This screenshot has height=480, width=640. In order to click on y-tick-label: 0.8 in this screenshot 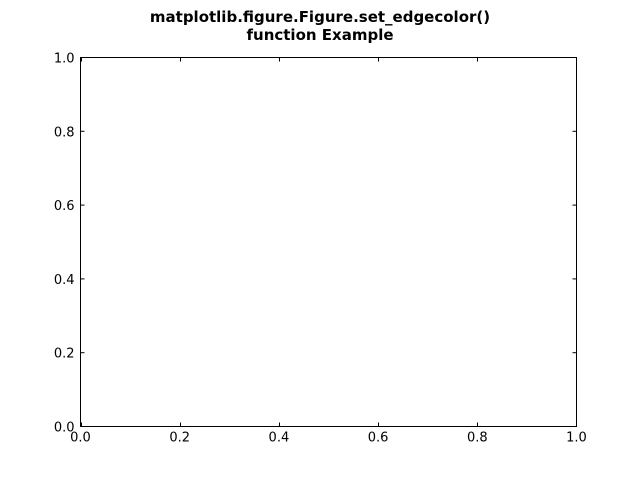, I will do `click(64, 132)`.